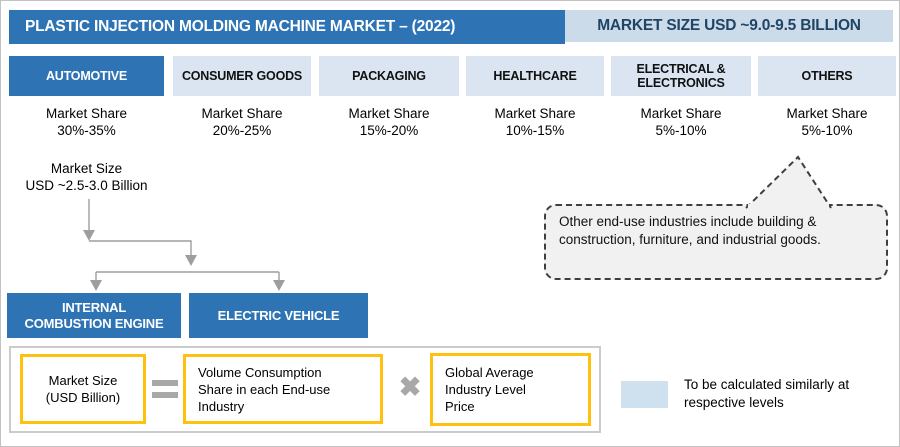 This screenshot has width=900, height=447. Describe the element at coordinates (165, 392) in the screenshot. I see `equals-icon` at that location.